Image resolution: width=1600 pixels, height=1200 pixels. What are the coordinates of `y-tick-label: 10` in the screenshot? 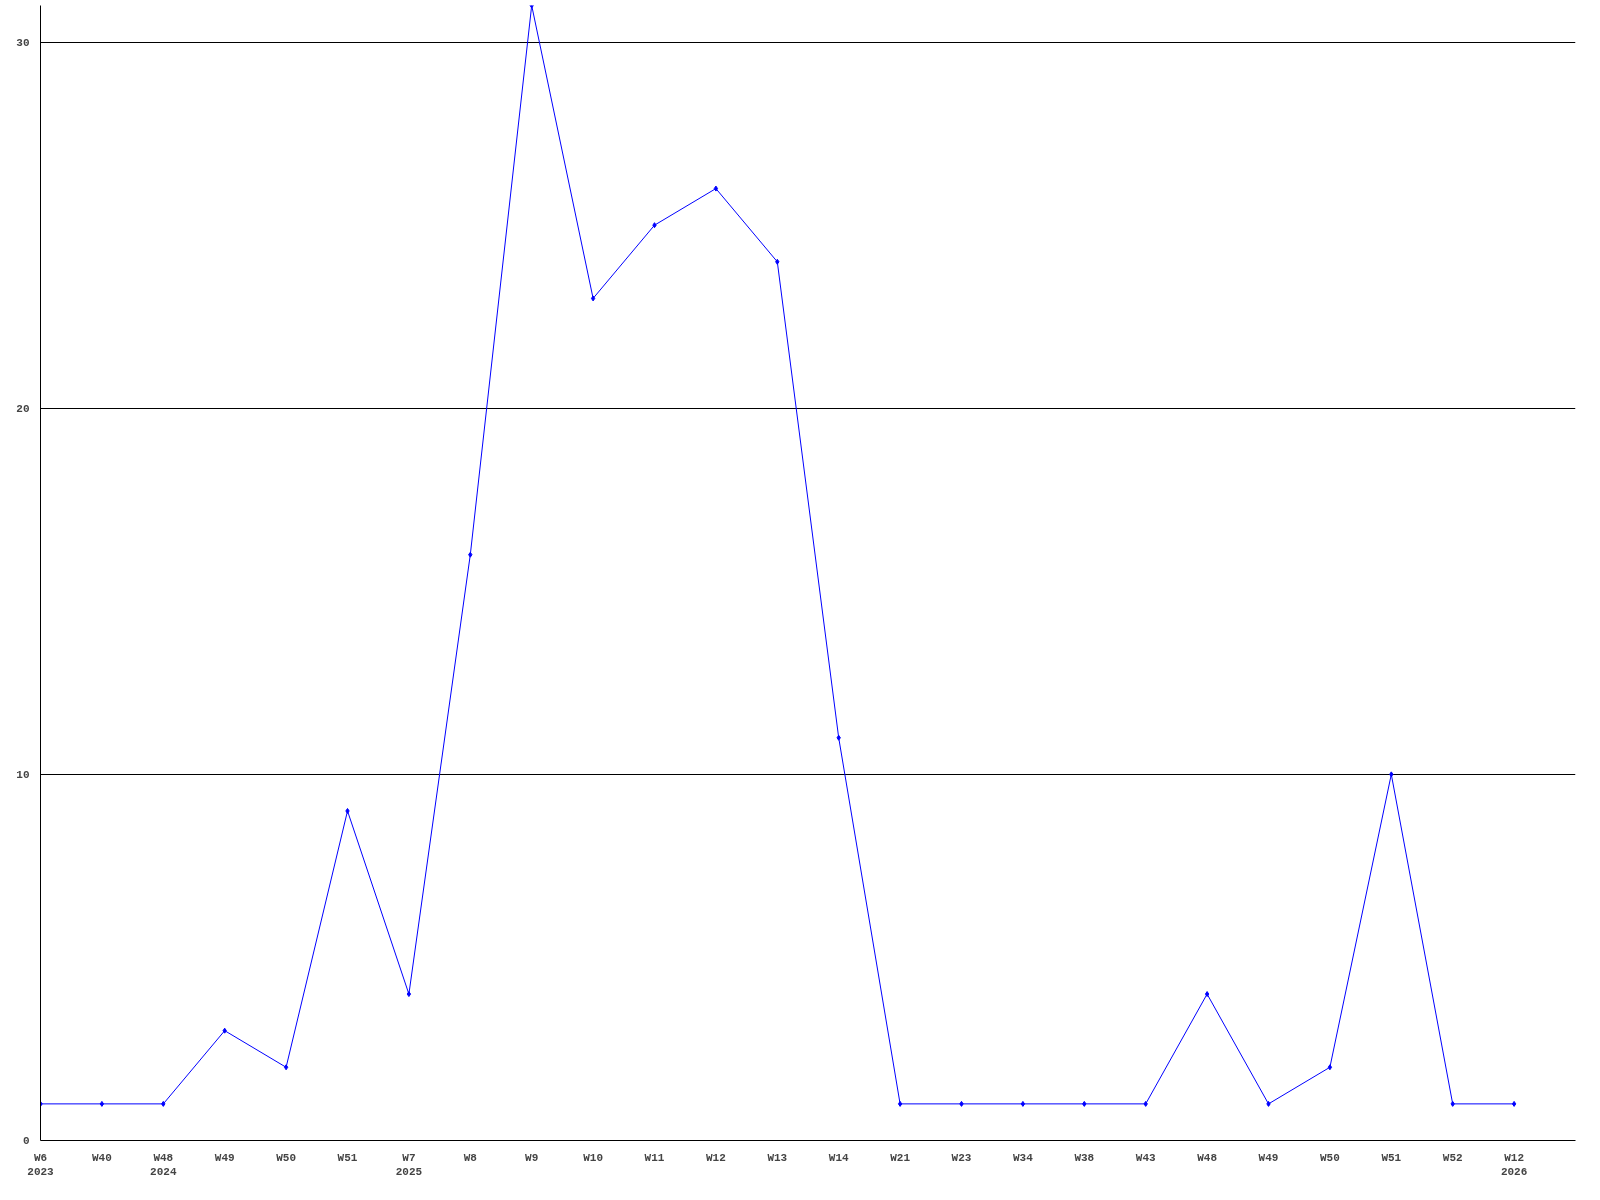 It's located at (23, 774).